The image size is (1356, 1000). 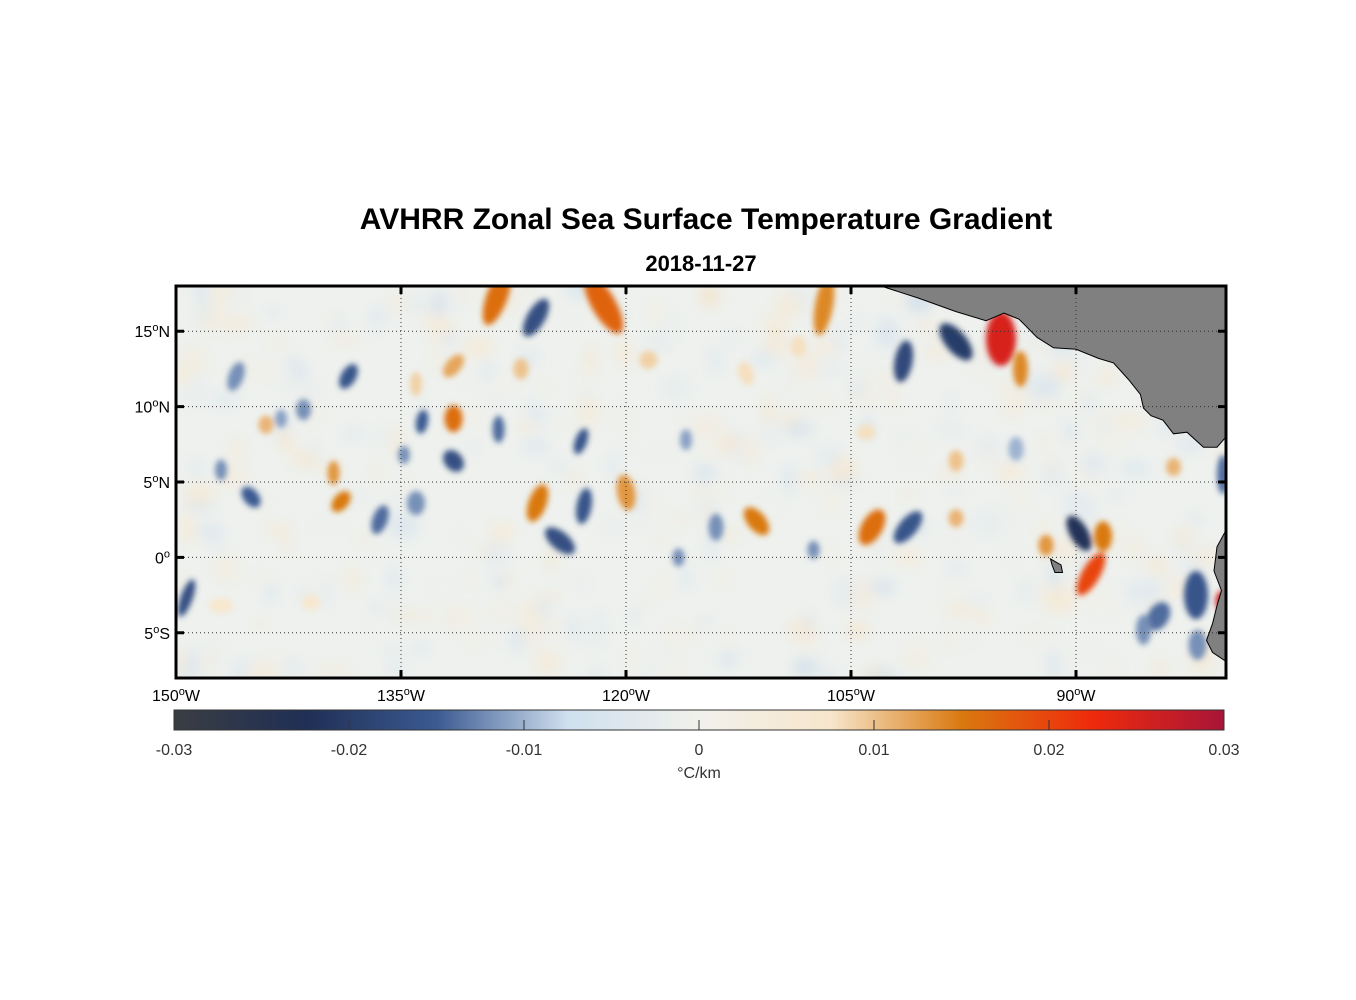 I want to click on x-tick-label: 120oW, so click(x=626, y=695).